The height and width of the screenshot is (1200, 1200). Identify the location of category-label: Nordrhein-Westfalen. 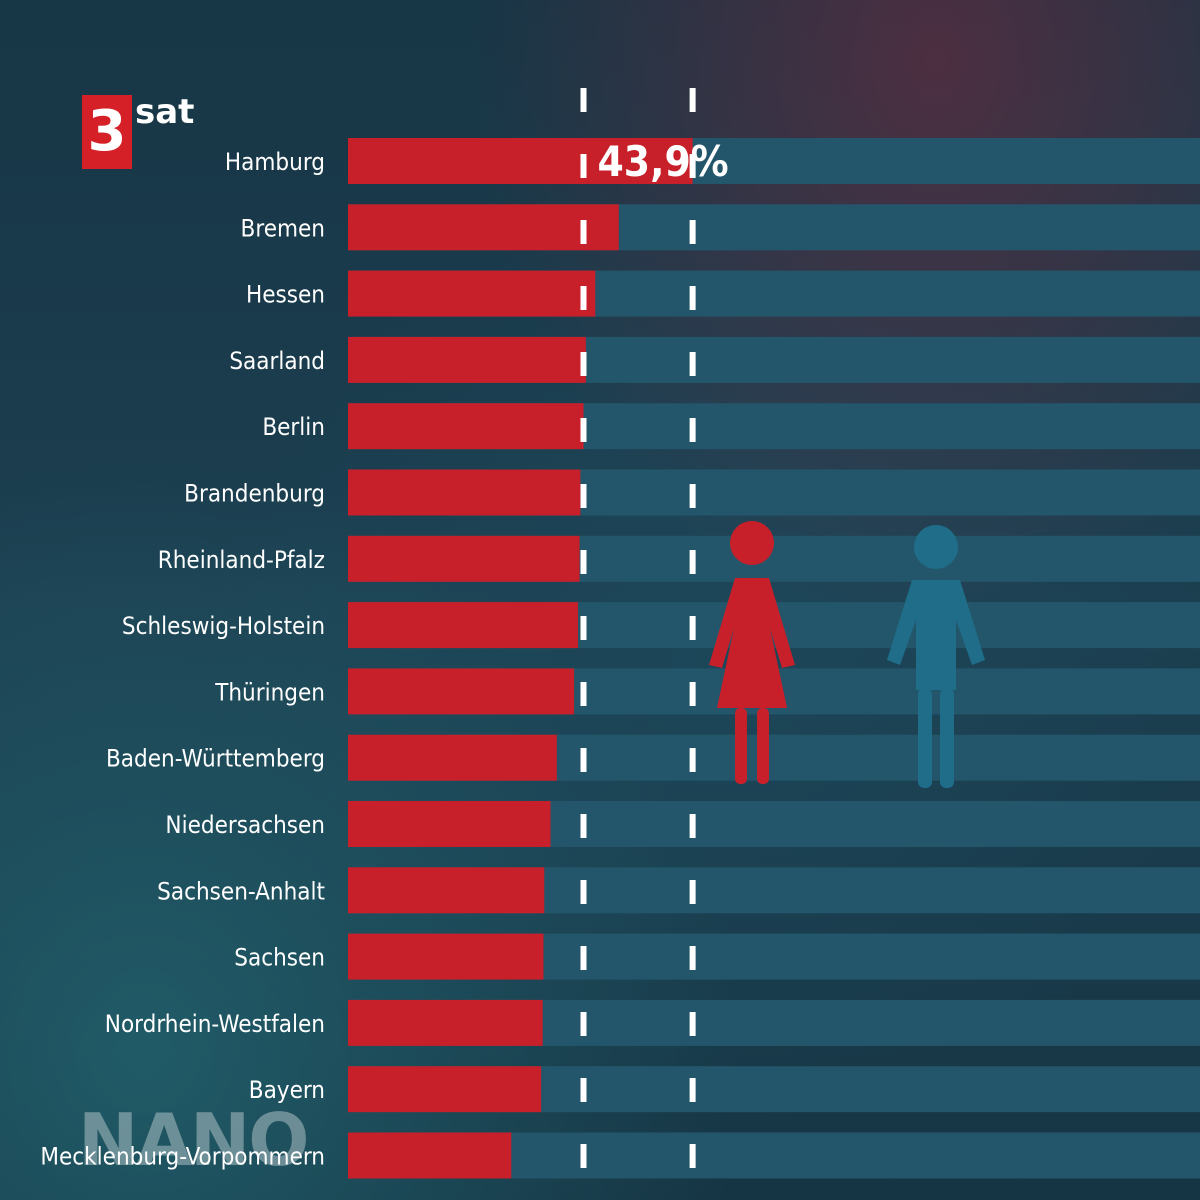
(215, 1024).